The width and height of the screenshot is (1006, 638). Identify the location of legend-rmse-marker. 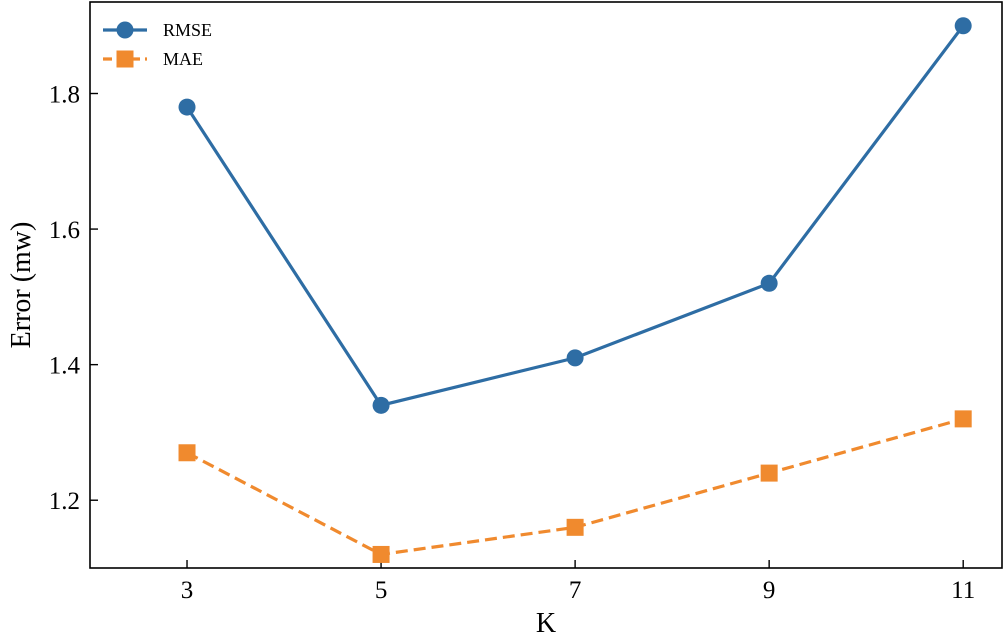
(125, 30).